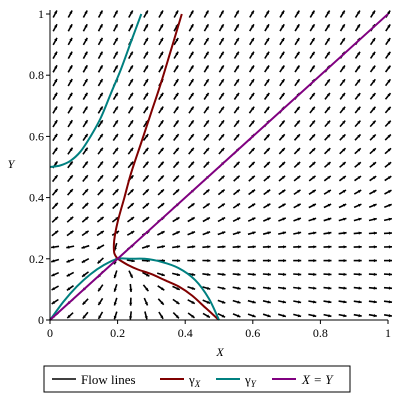 Image resolution: width=400 pixels, height=400 pixels. Describe the element at coordinates (252, 333) in the screenshot. I see `x-tick-label: 0.6` at that location.